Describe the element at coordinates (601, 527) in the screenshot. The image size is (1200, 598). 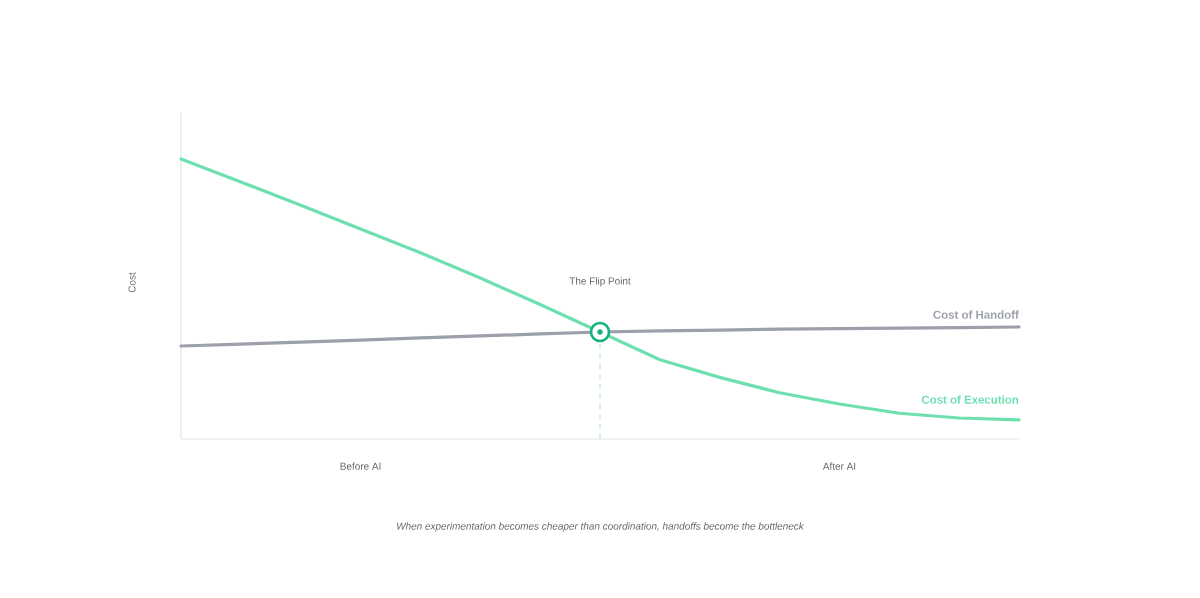
I see `text: When experimentation becomes cheaper than coordination, handoffs become the bottleneck` at that location.